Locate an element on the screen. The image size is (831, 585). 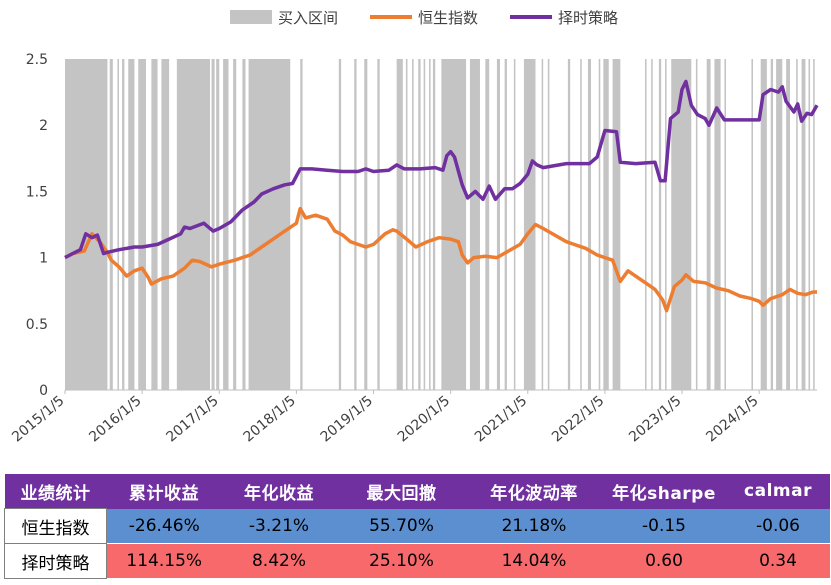
row-label: 择时策略 is located at coordinates (55, 561).